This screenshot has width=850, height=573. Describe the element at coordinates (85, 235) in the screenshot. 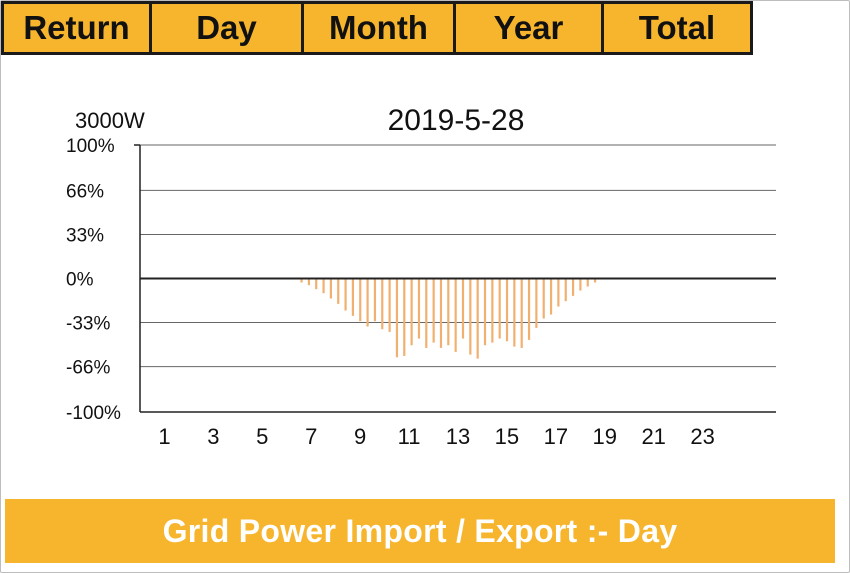

I see `y-tick-label: 33%` at that location.